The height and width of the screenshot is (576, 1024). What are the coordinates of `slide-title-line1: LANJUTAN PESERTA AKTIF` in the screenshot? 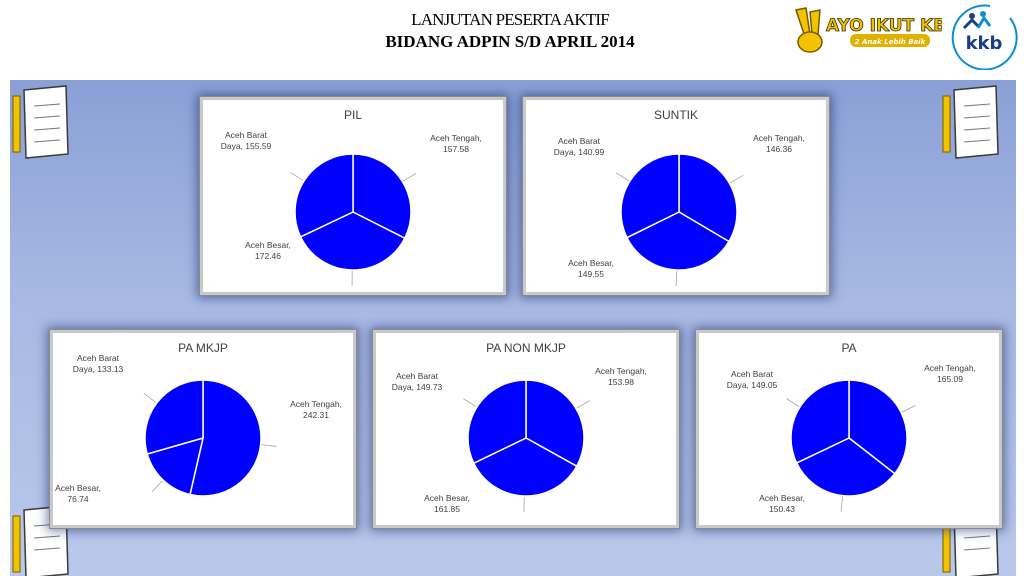 It's located at (510, 19).